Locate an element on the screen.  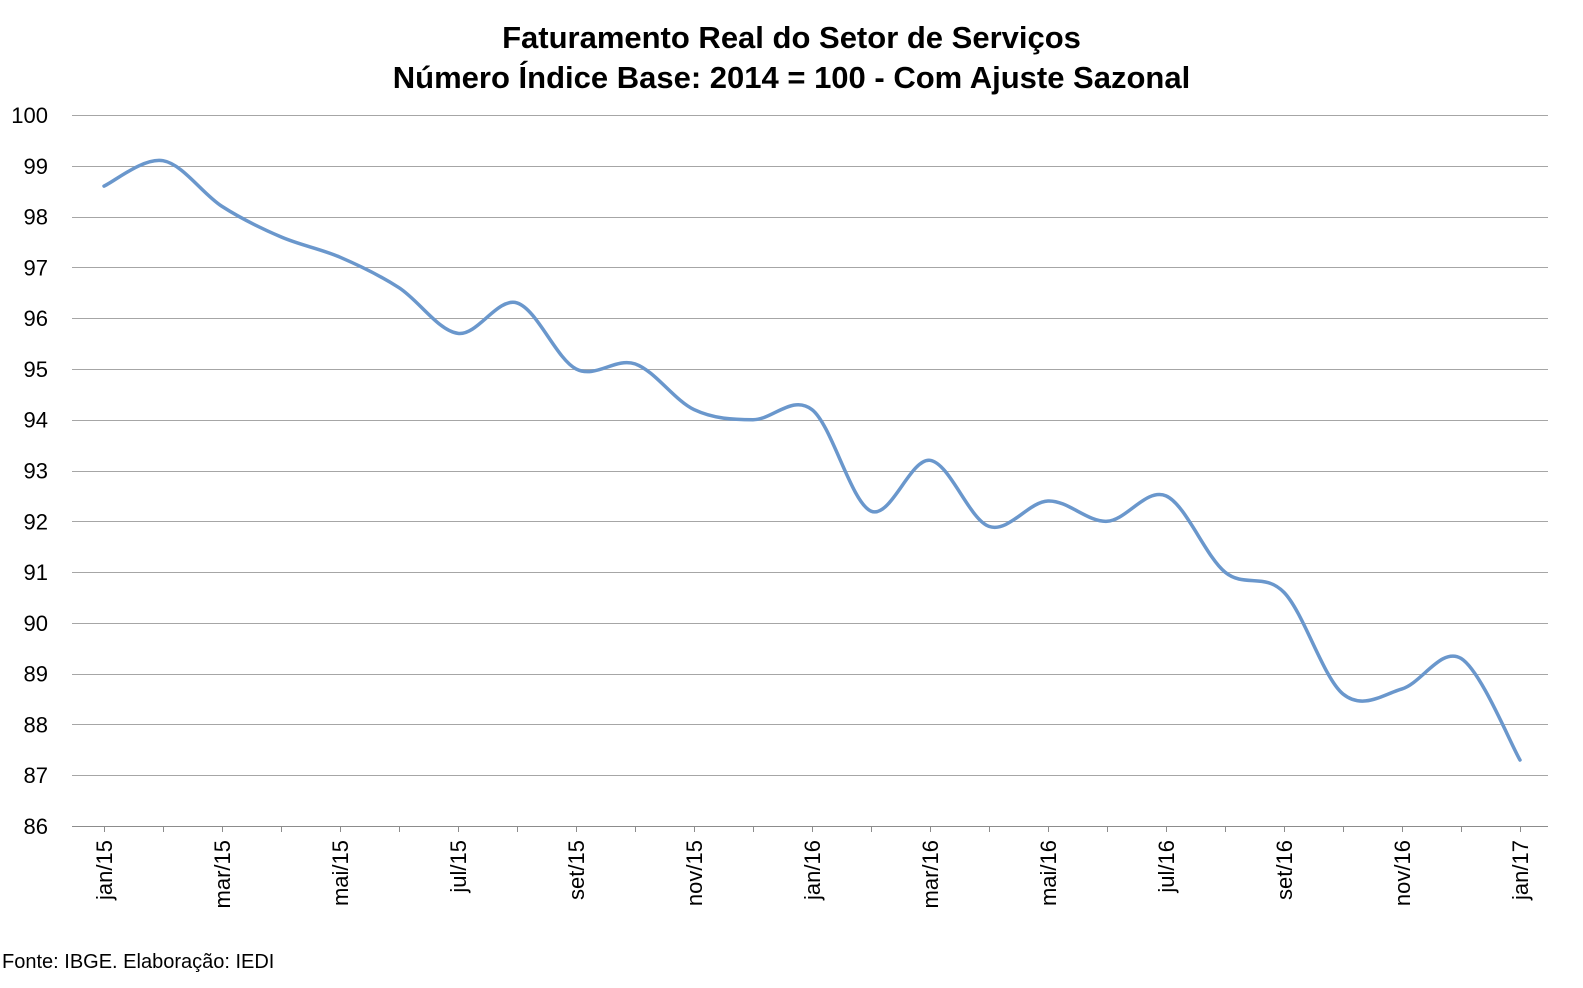
x-tick-label: jan/17 is located at coordinates (1520, 870).